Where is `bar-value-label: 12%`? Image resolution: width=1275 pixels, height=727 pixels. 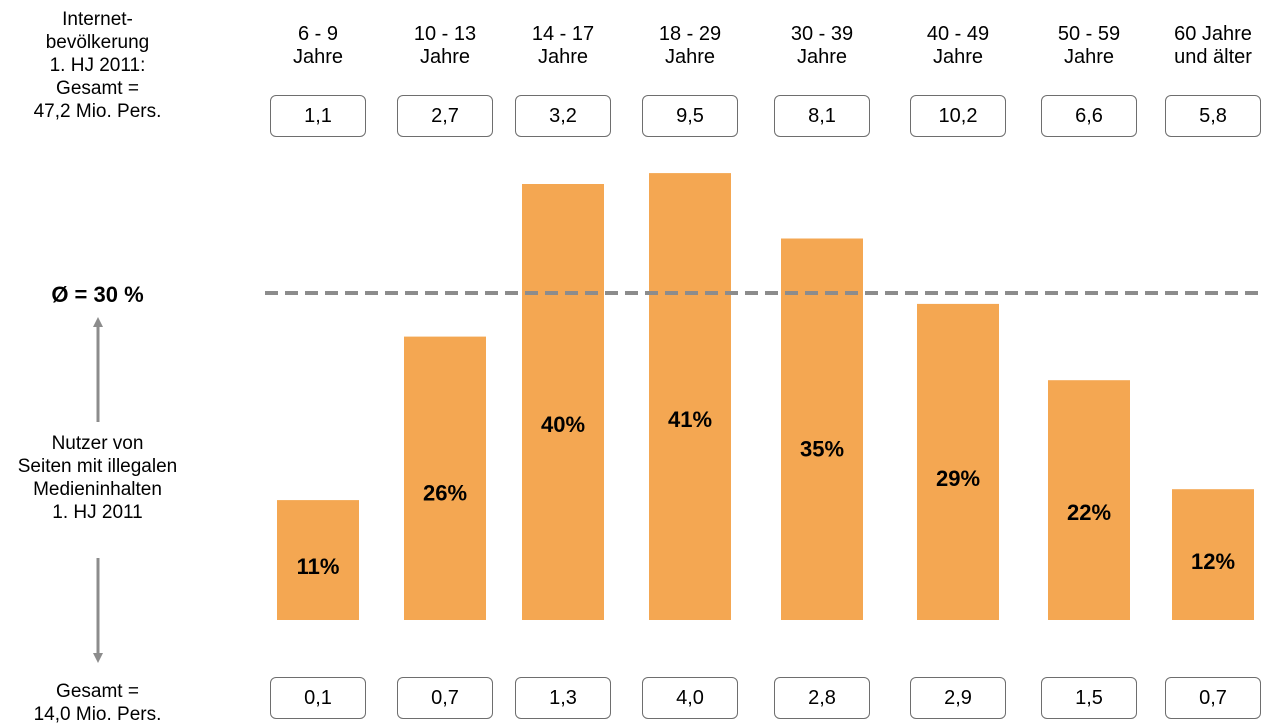 bar-value-label: 12% is located at coordinates (1213, 561).